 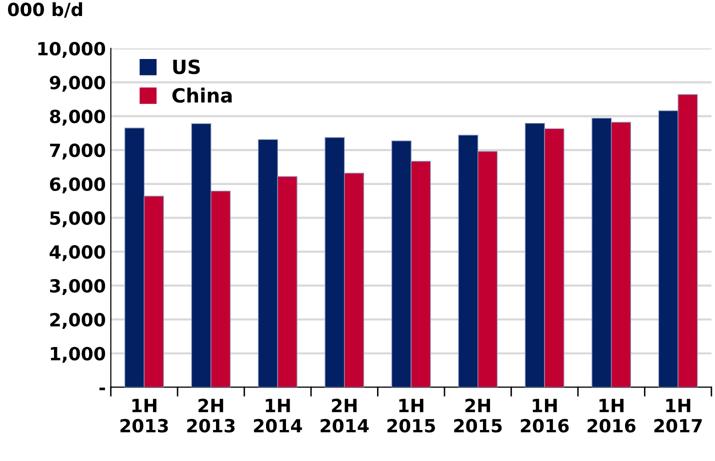 What do you see at coordinates (202, 95) in the screenshot?
I see `legend-label: China` at bounding box center [202, 95].